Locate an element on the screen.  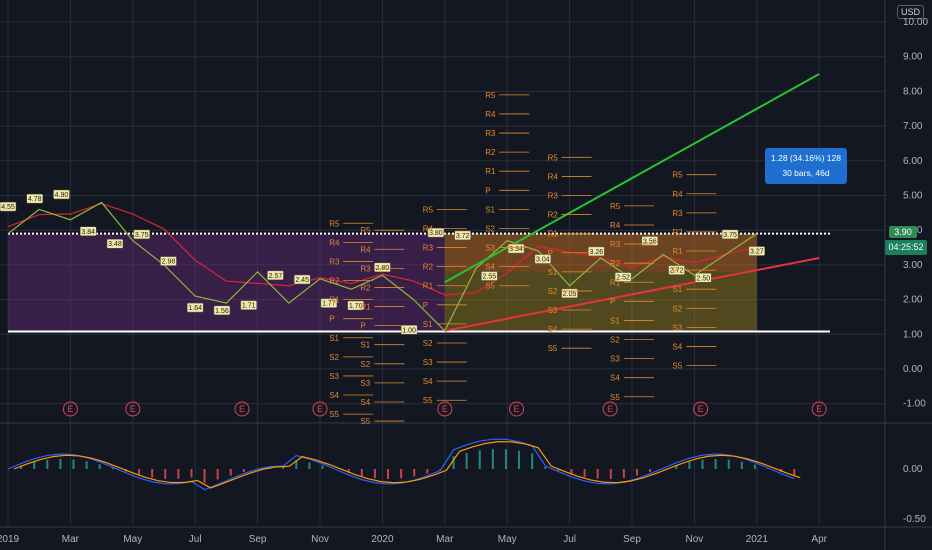
price-tick-label: 6.00 is located at coordinates (913, 161).